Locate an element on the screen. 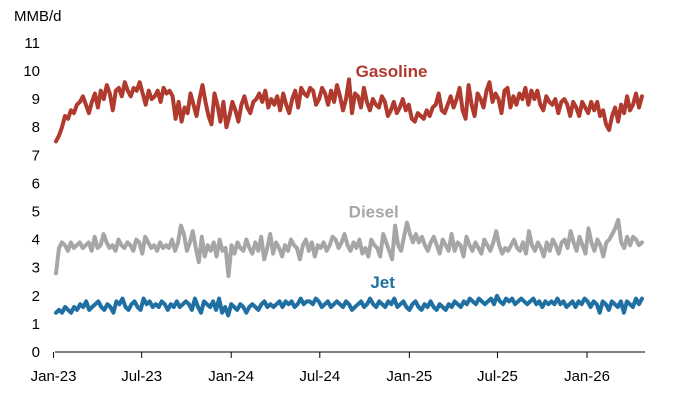  x-tick-label: Jan-24 is located at coordinates (231, 376).